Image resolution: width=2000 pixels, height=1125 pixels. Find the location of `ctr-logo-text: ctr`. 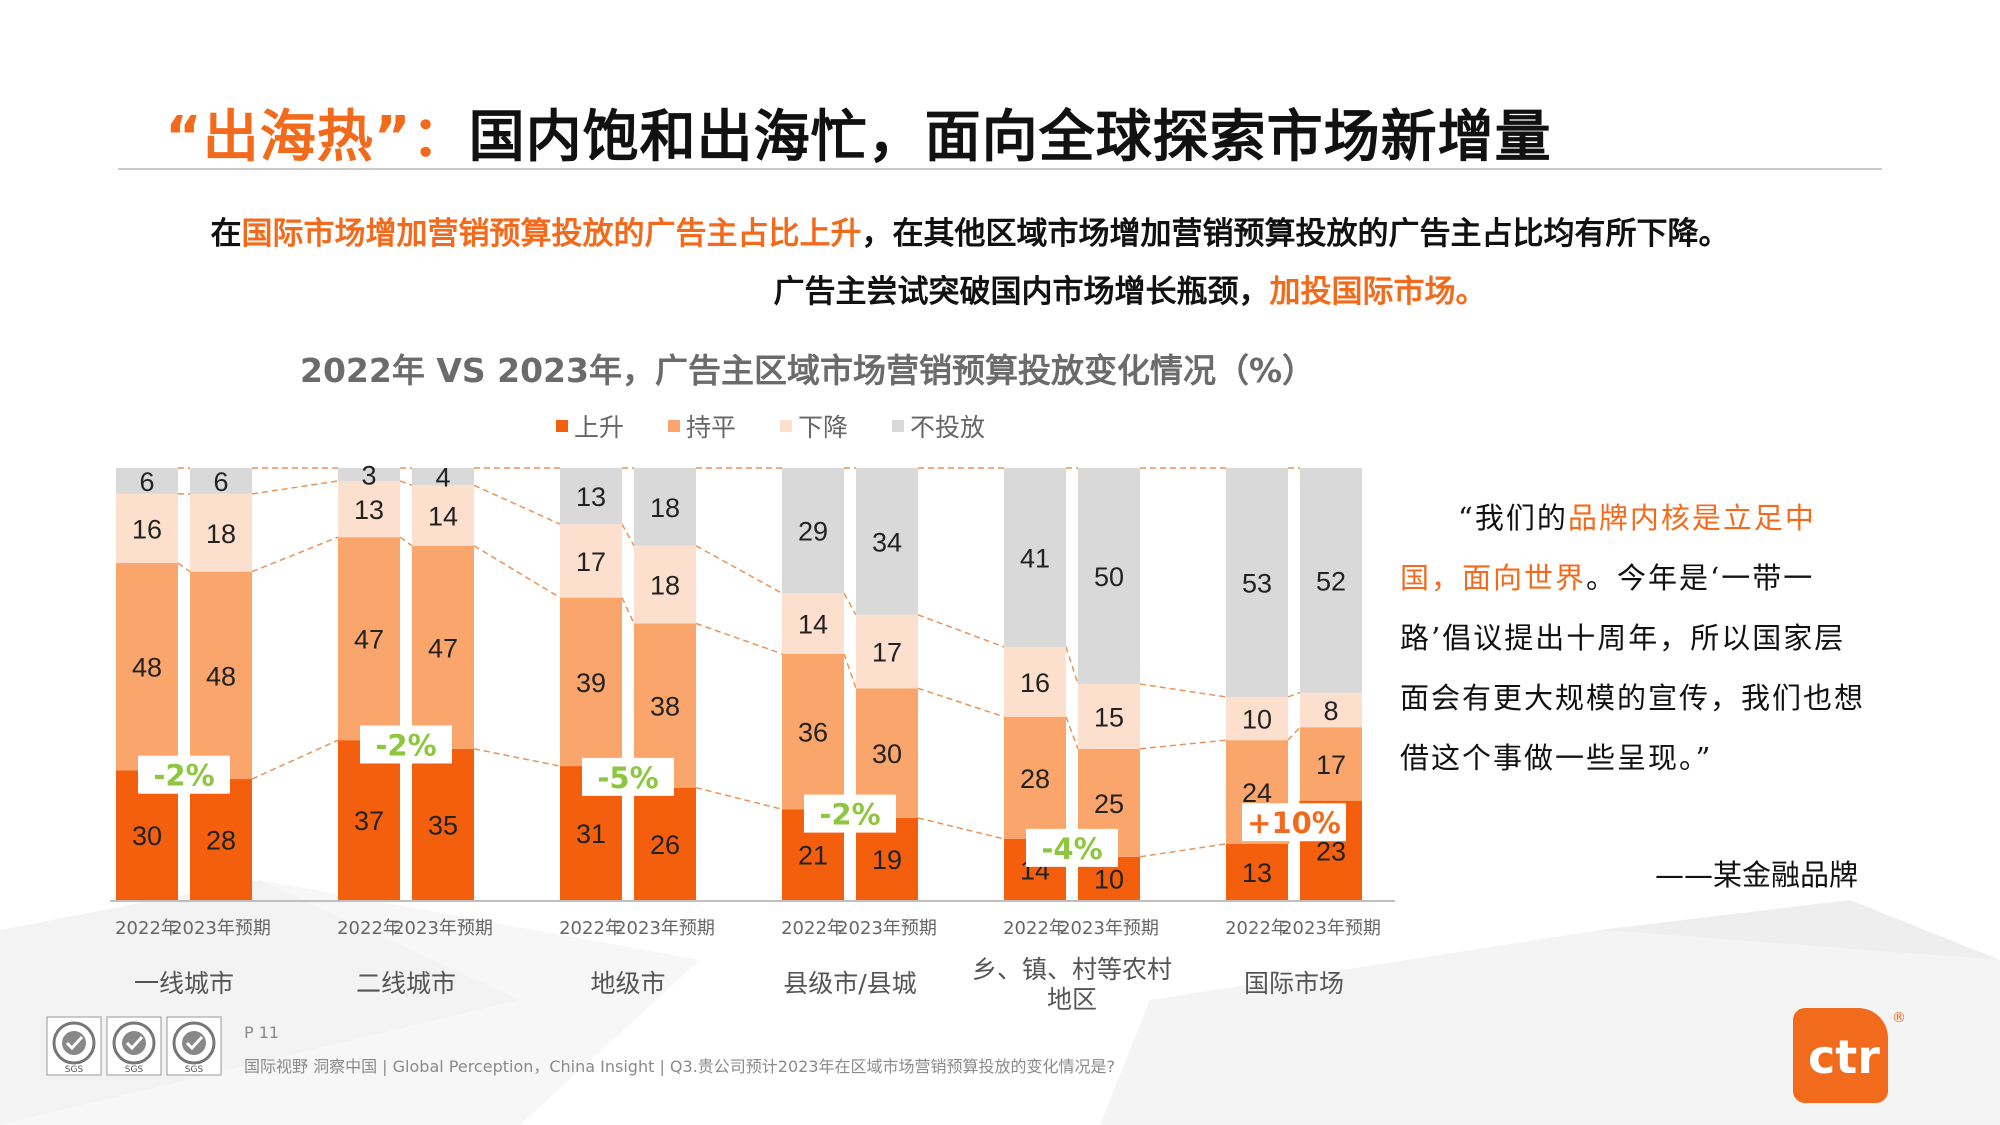

ctr-logo-text: ctr is located at coordinates (1844, 1057).